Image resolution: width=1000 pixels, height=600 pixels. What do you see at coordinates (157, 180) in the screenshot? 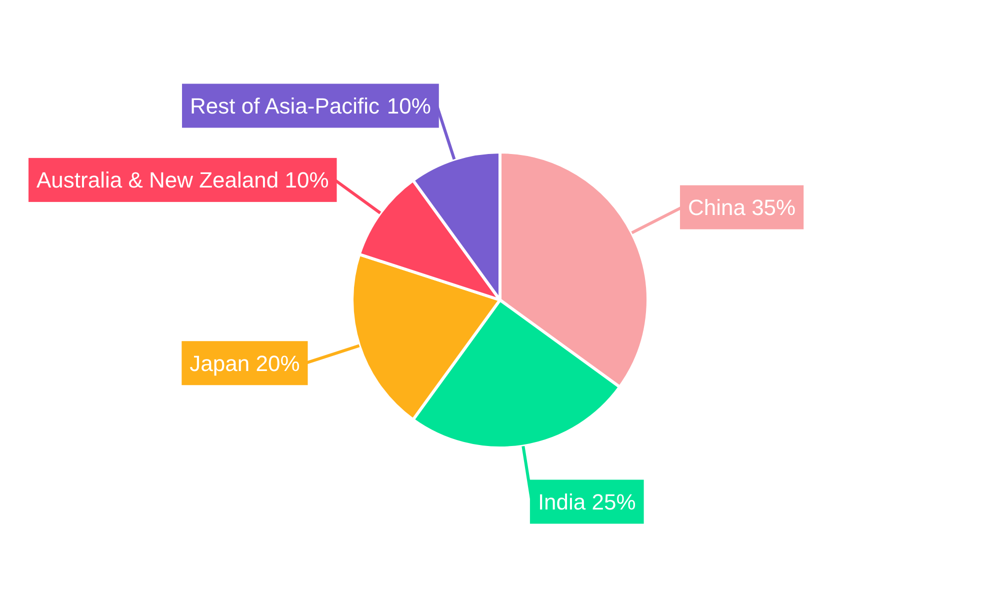
I see `slice-label: Australia & New Zealand` at bounding box center [157, 180].